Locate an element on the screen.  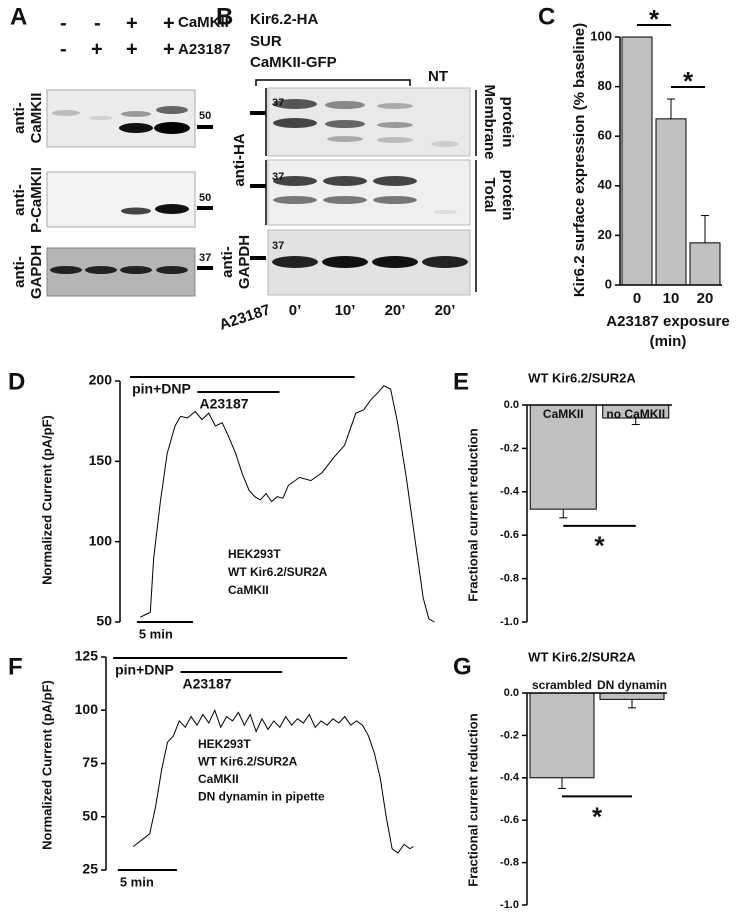
time-label: 10’ is located at coordinates (345, 310).